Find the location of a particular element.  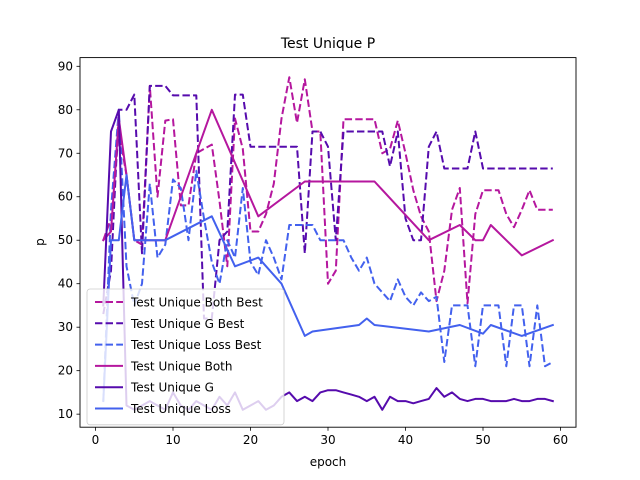

y-tick-label: 50 is located at coordinates (65, 240).